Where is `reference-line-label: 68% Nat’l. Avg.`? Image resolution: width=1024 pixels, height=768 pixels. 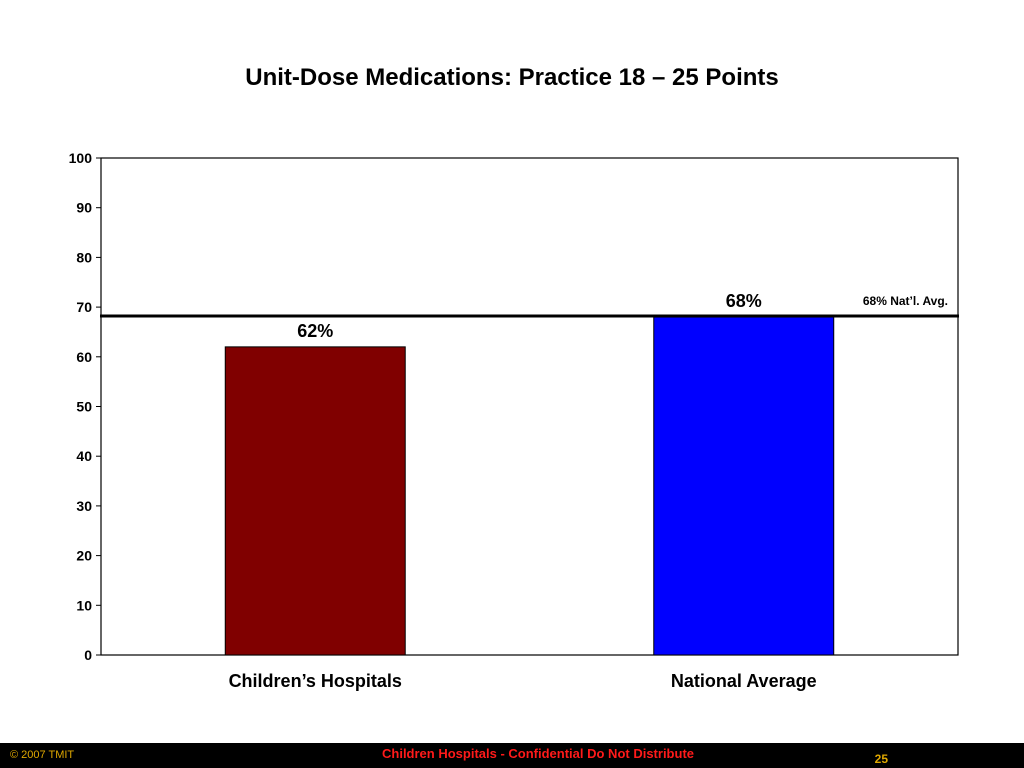
reference-line-label: 68% Nat’l. Avg. is located at coordinates (905, 301).